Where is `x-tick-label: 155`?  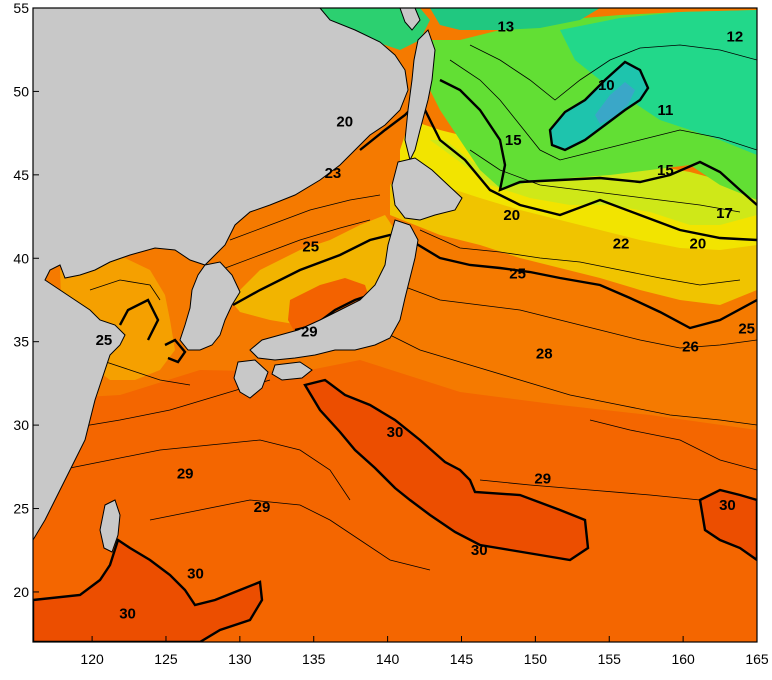 x-tick-label: 155 is located at coordinates (610, 659).